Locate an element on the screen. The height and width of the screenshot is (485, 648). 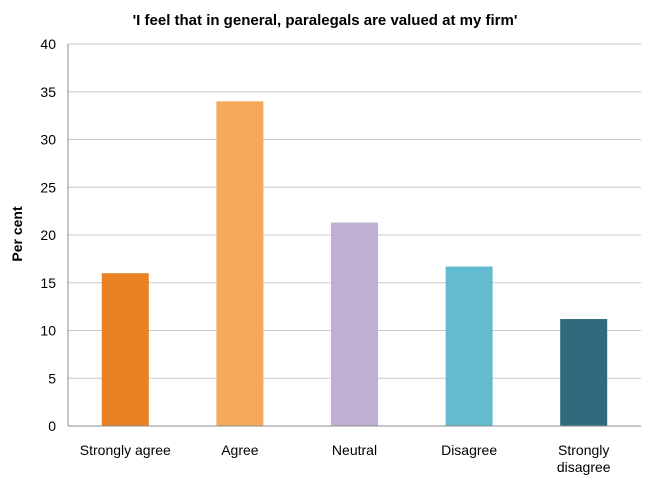
category-label-line: Agree is located at coordinates (240, 450).